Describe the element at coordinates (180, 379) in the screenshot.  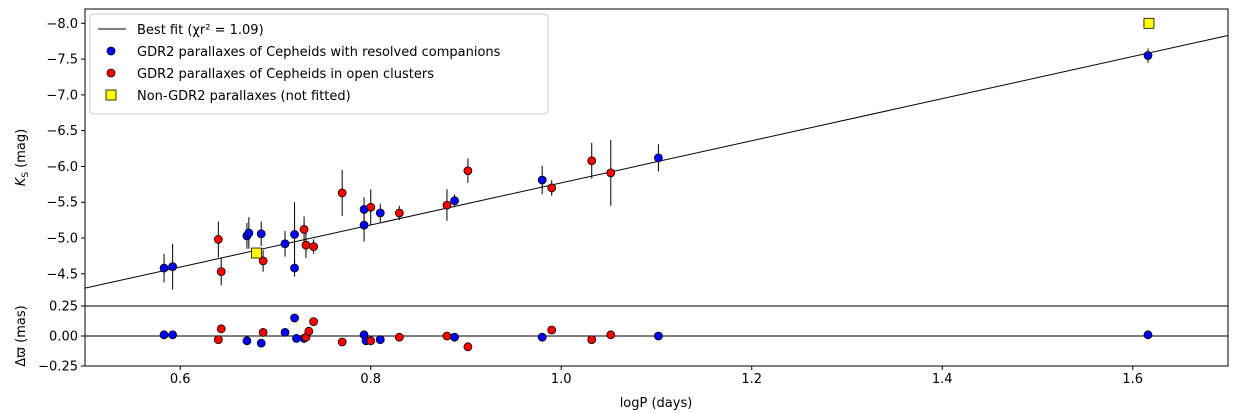
I see `x-tick-label: 0.6` at that location.